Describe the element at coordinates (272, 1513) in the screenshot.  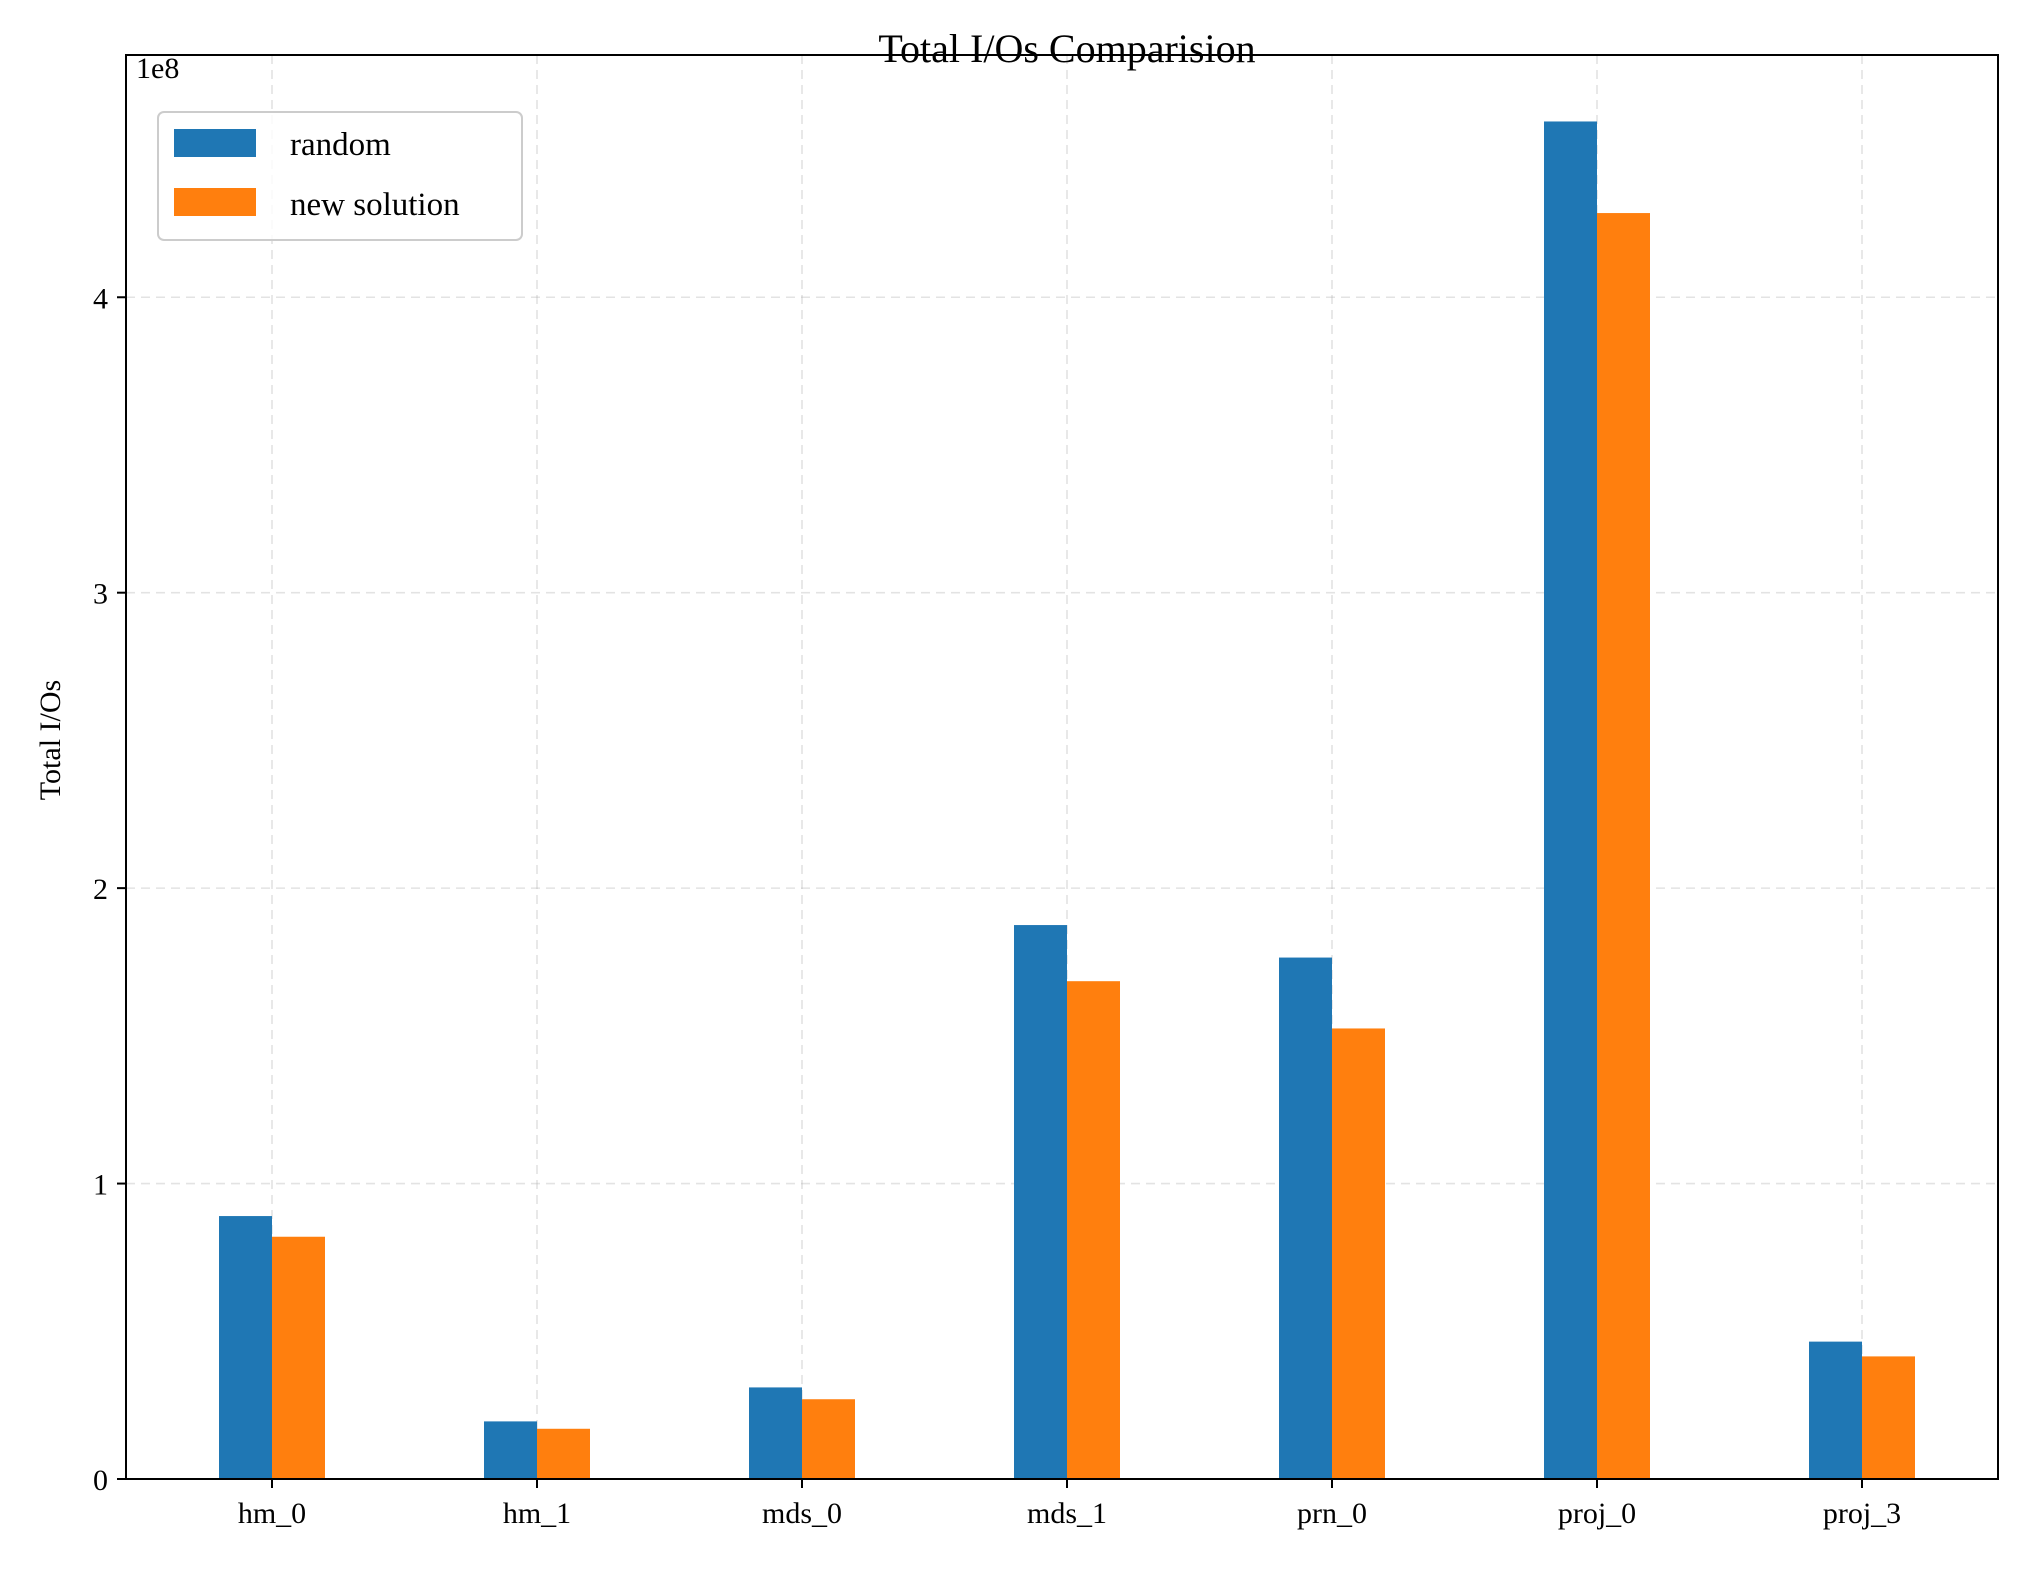
I see `x-tick-label: hm_0` at that location.